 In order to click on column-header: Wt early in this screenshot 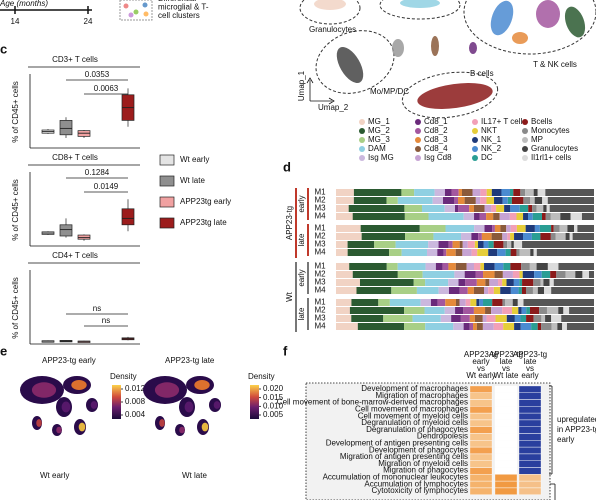, I will do `click(480, 375)`.